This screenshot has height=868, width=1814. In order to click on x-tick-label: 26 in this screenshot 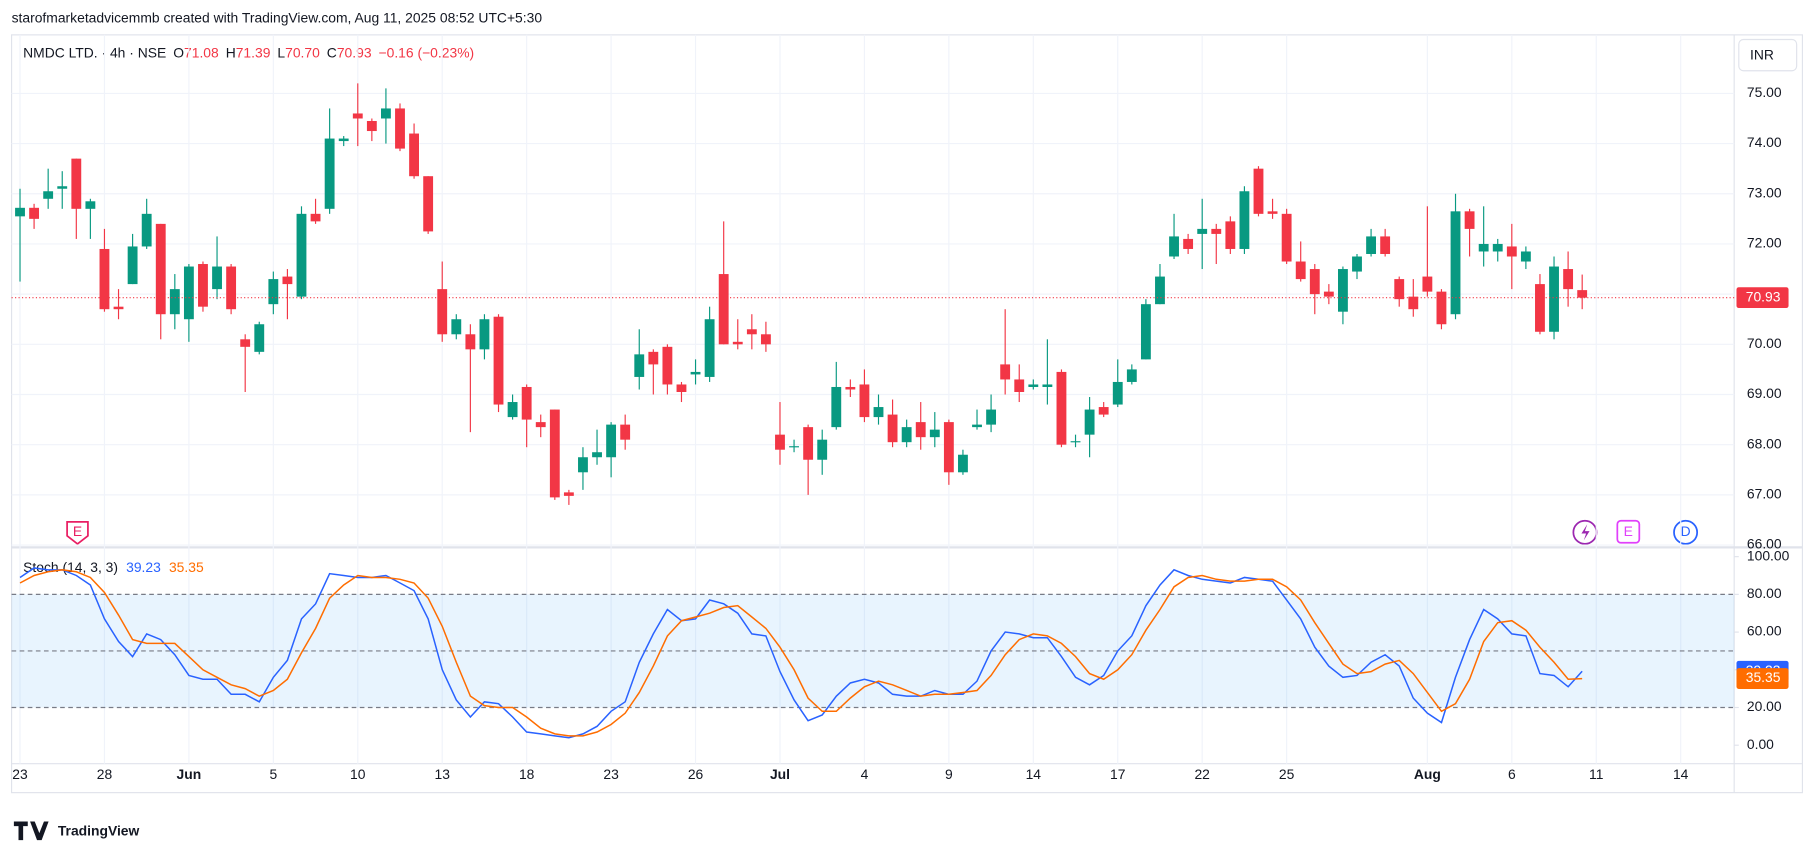, I will do `click(696, 774)`.